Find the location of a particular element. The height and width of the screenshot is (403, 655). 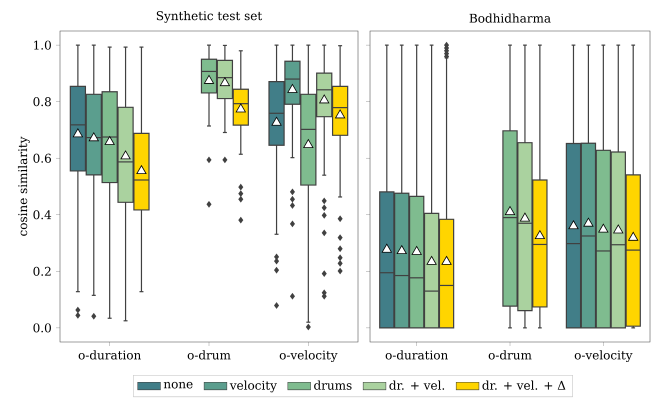

y-tick-label: 0.2 is located at coordinates (42, 271).